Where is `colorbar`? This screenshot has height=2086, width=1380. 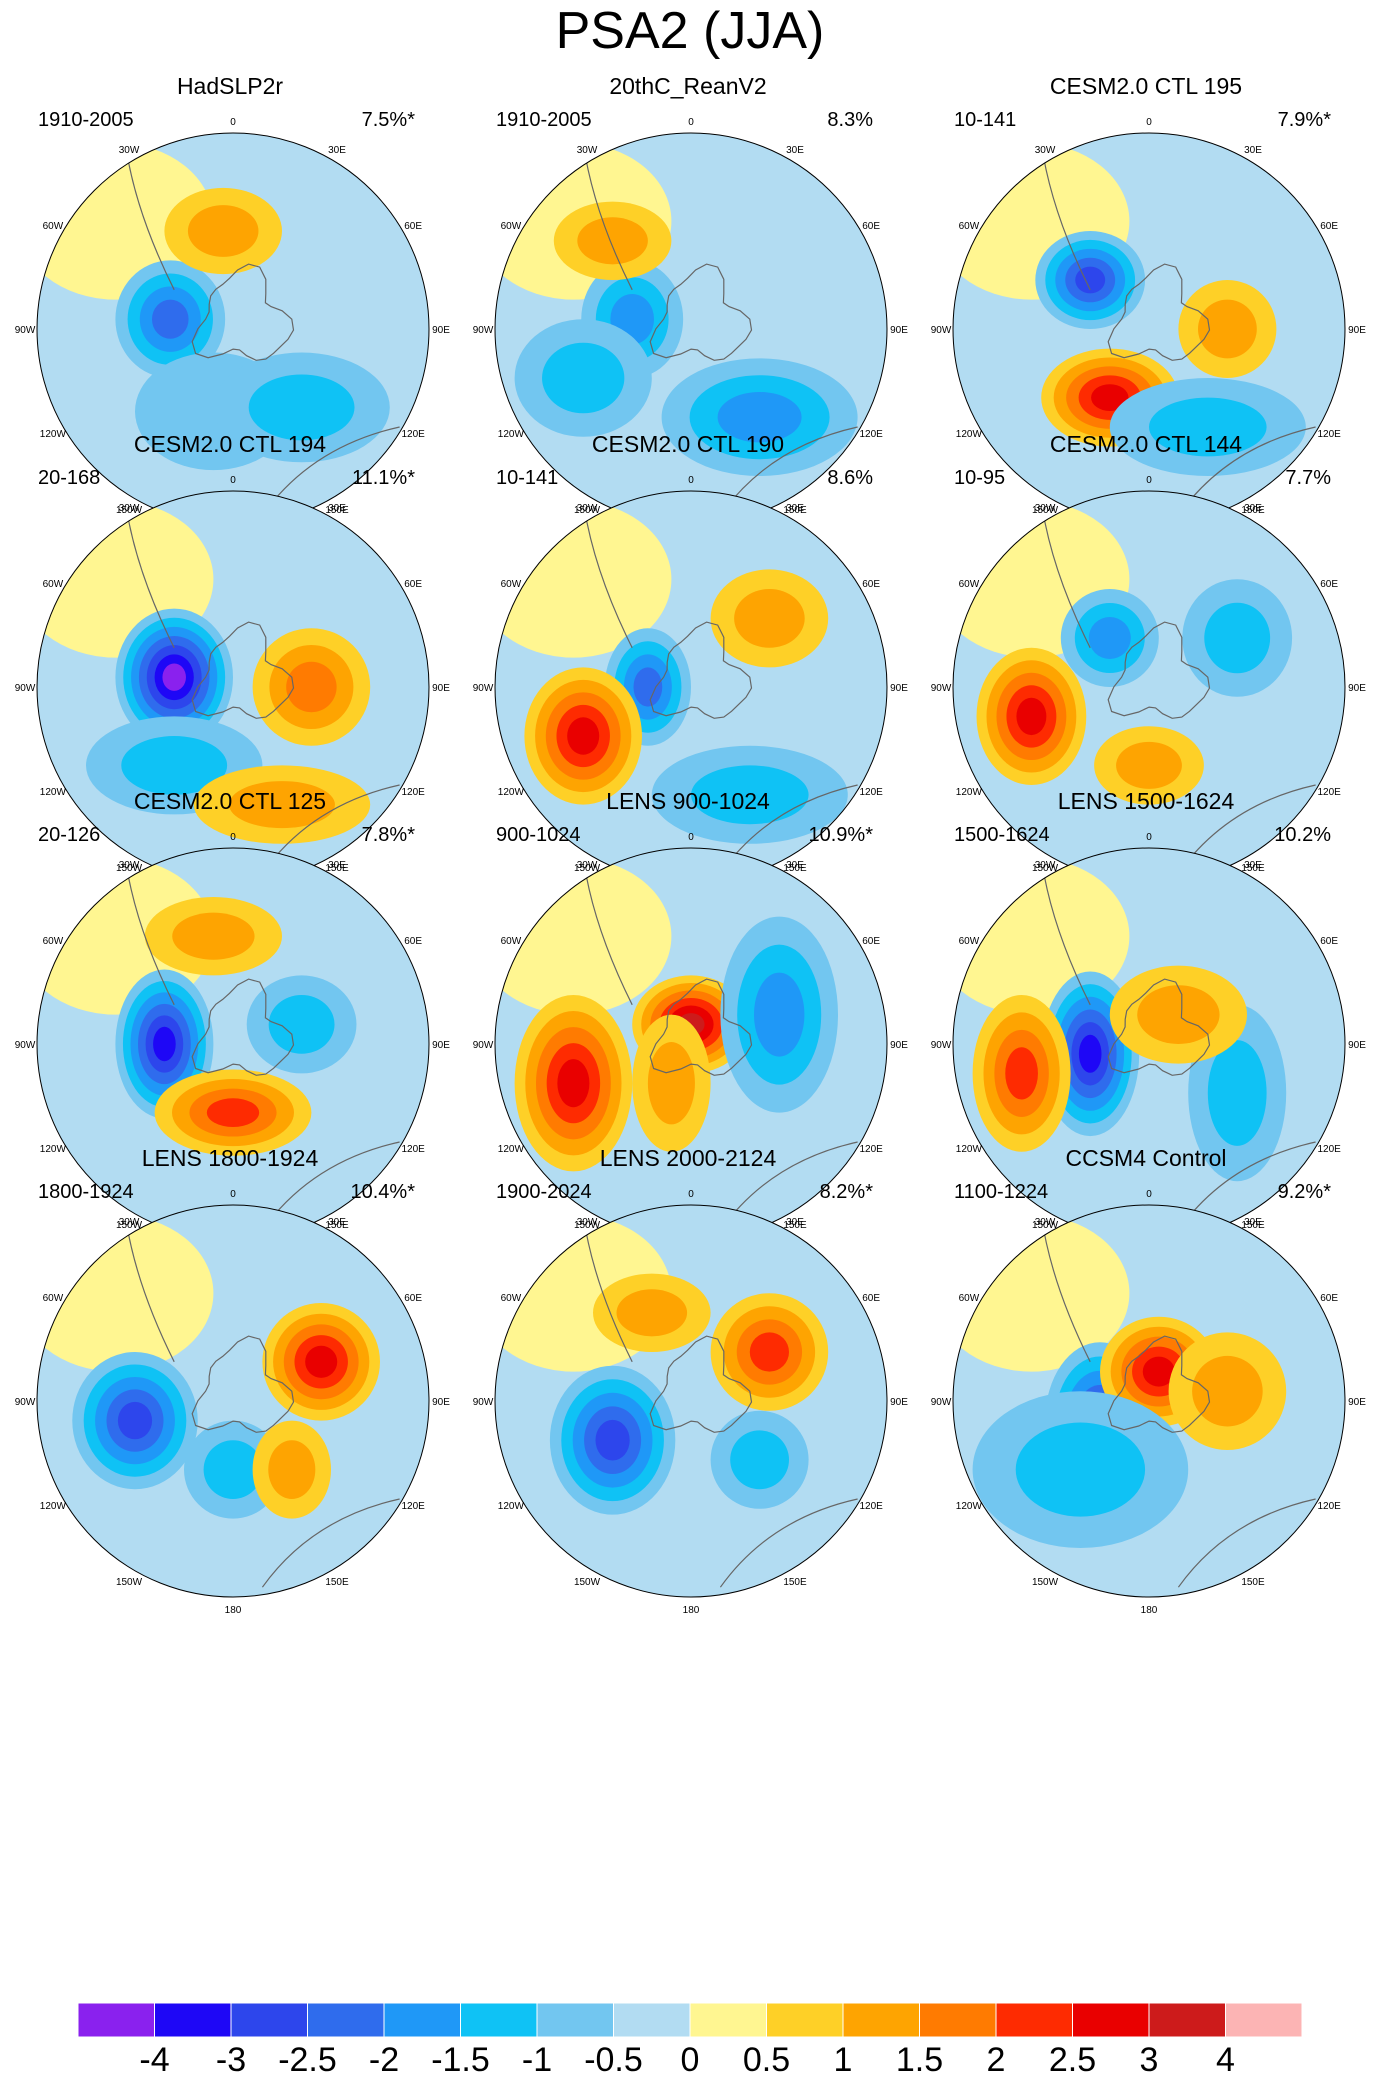 colorbar is located at coordinates (690, 2020).